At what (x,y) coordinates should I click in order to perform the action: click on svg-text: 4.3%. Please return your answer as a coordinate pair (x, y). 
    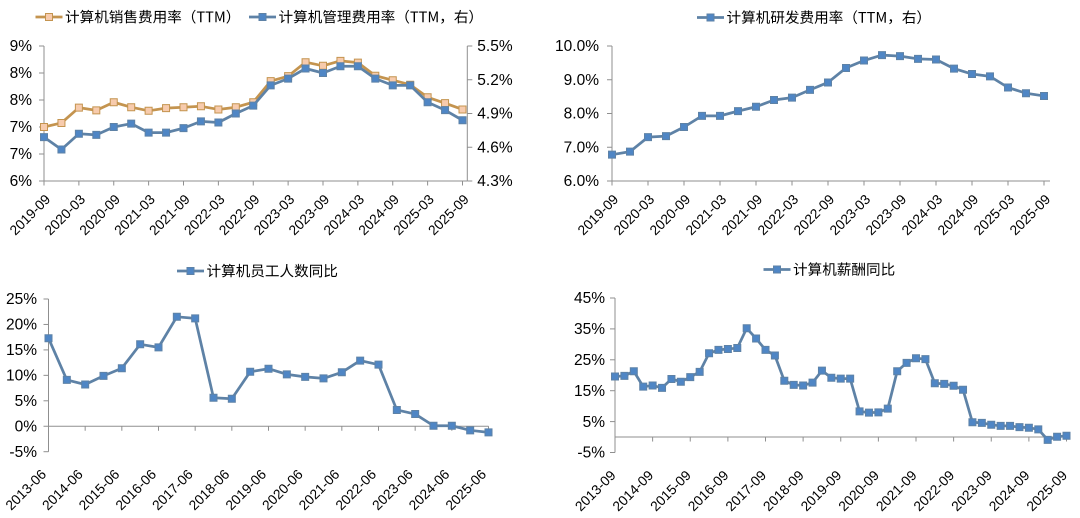
    Looking at the image, I should click on (495, 181).